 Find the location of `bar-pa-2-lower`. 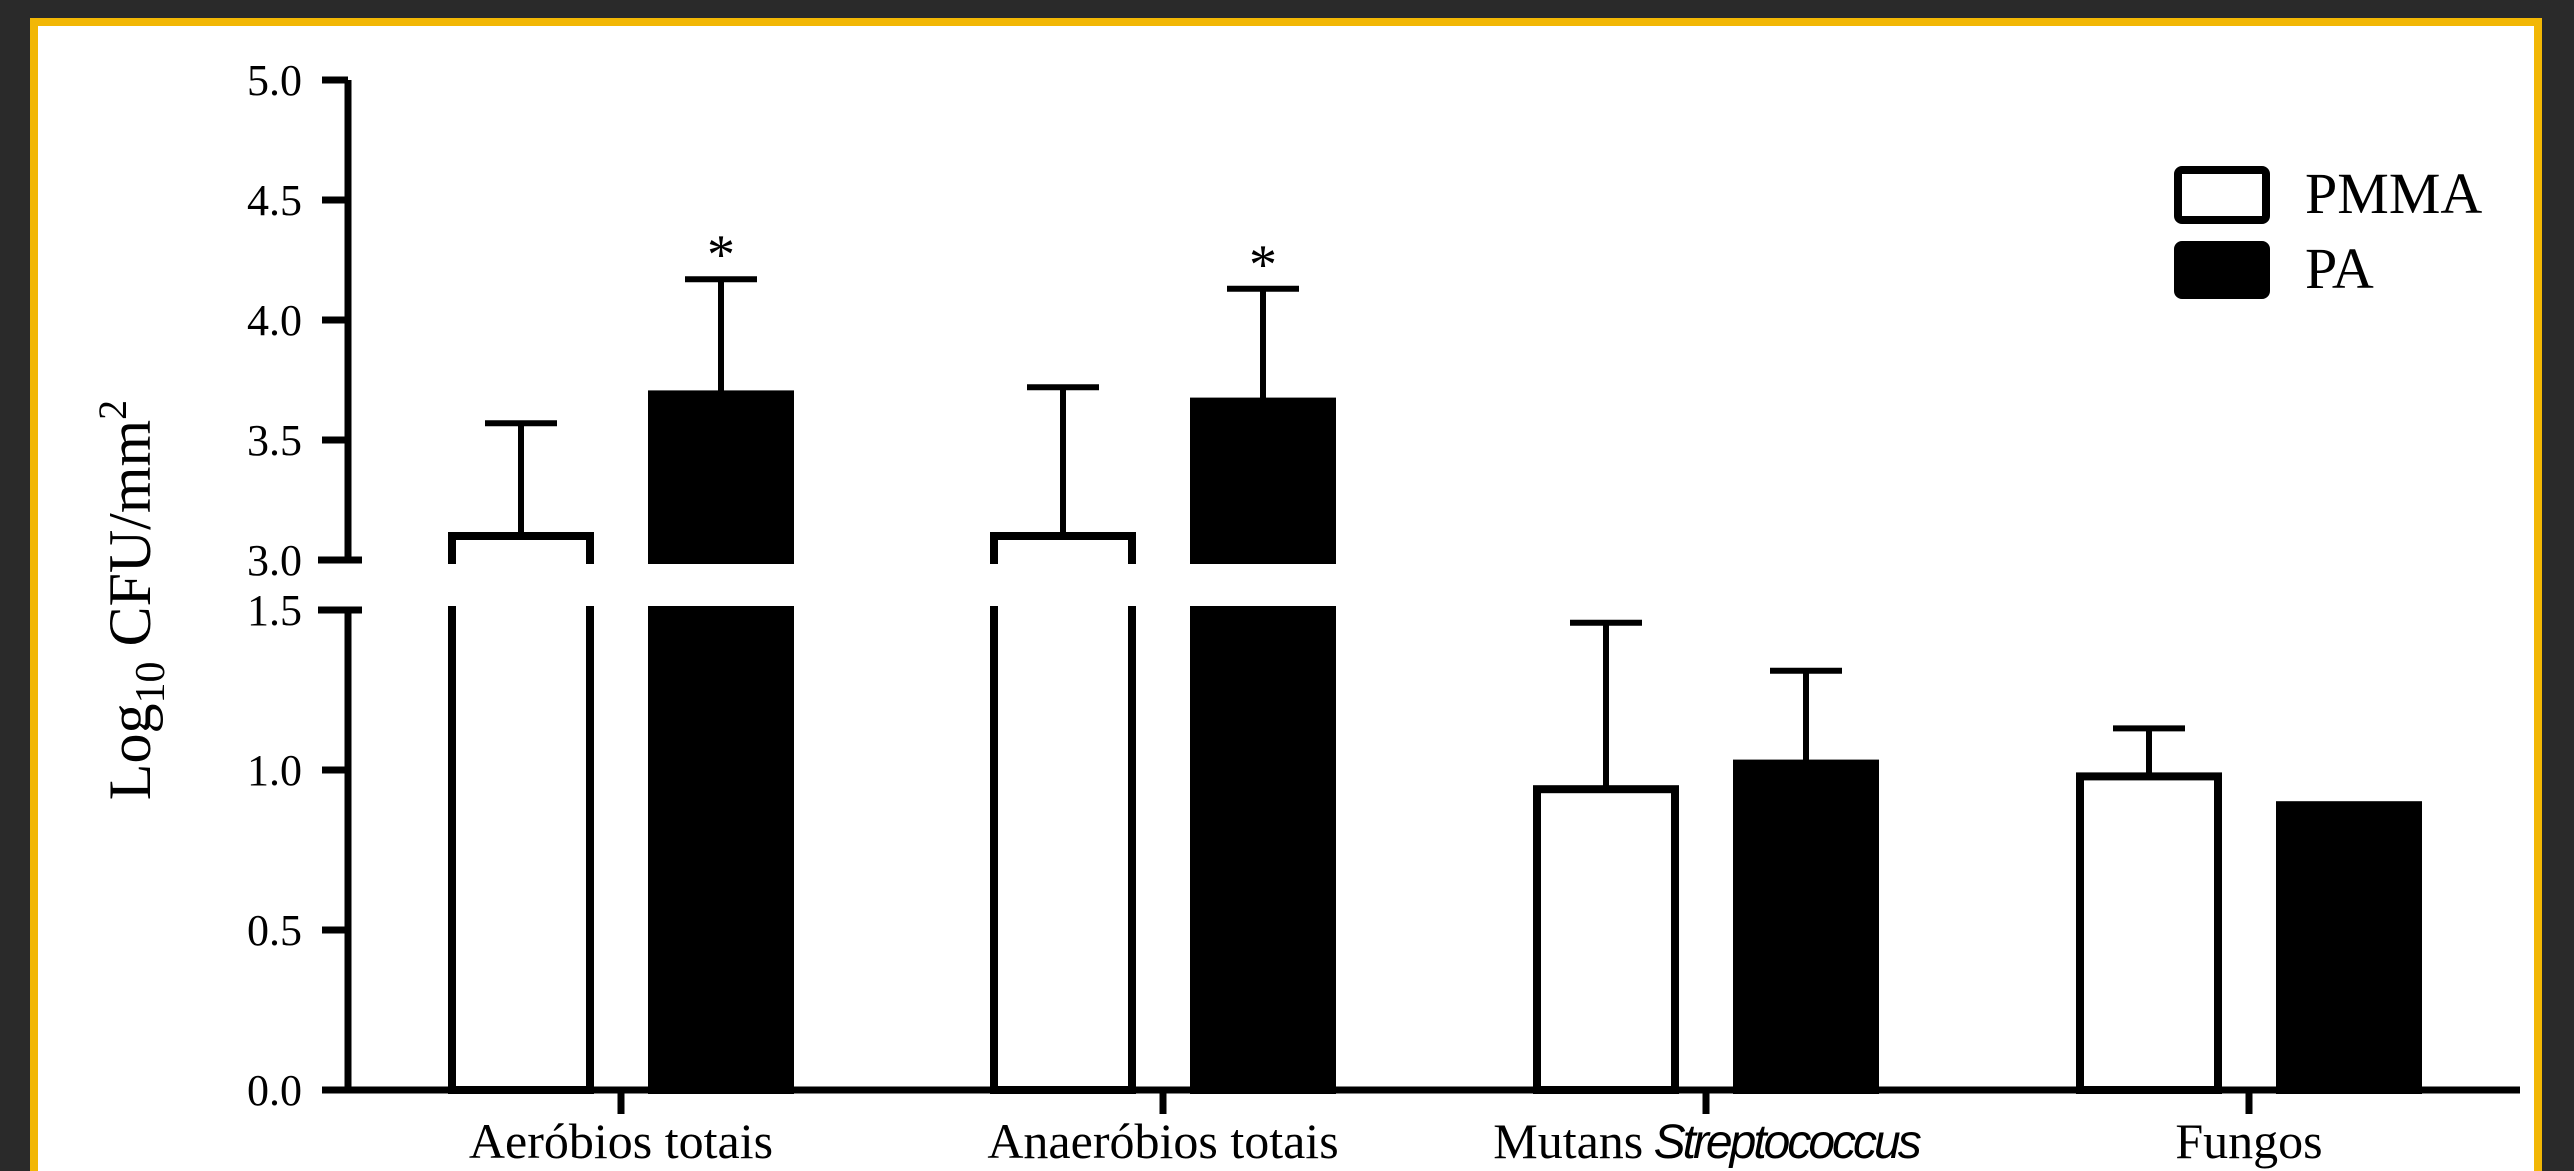

bar-pa-2-lower is located at coordinates (1263, 850).